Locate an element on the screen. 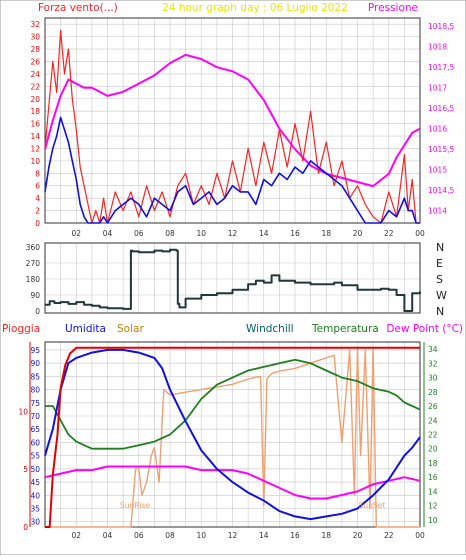 This screenshot has height=560, width=466. humidity-tick-label: 90 is located at coordinates (35, 363).